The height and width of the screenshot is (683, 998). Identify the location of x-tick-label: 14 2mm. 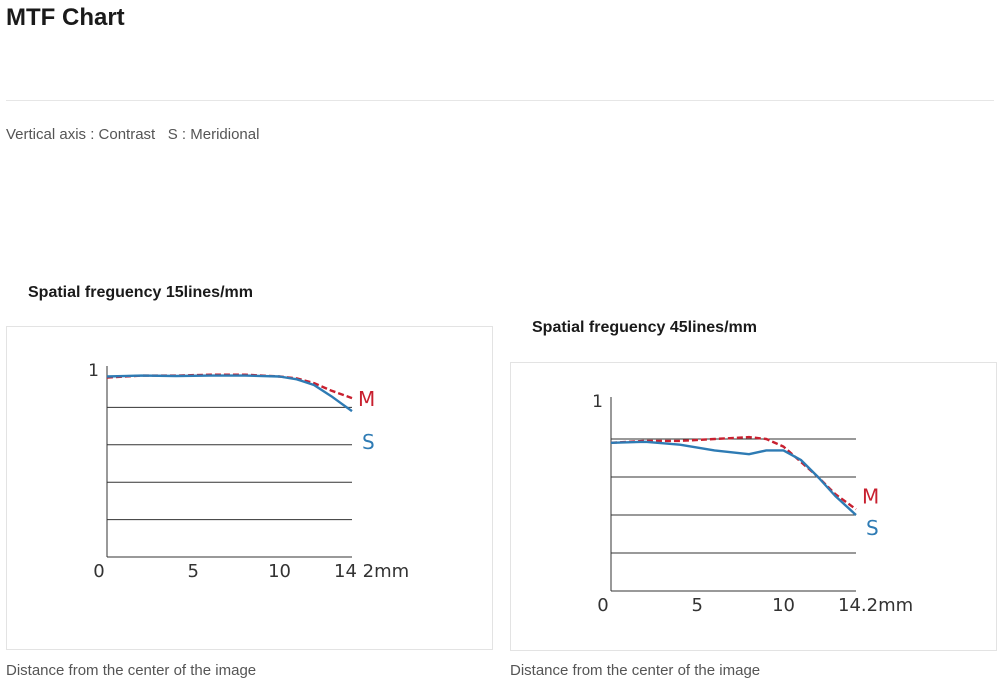
(371, 571).